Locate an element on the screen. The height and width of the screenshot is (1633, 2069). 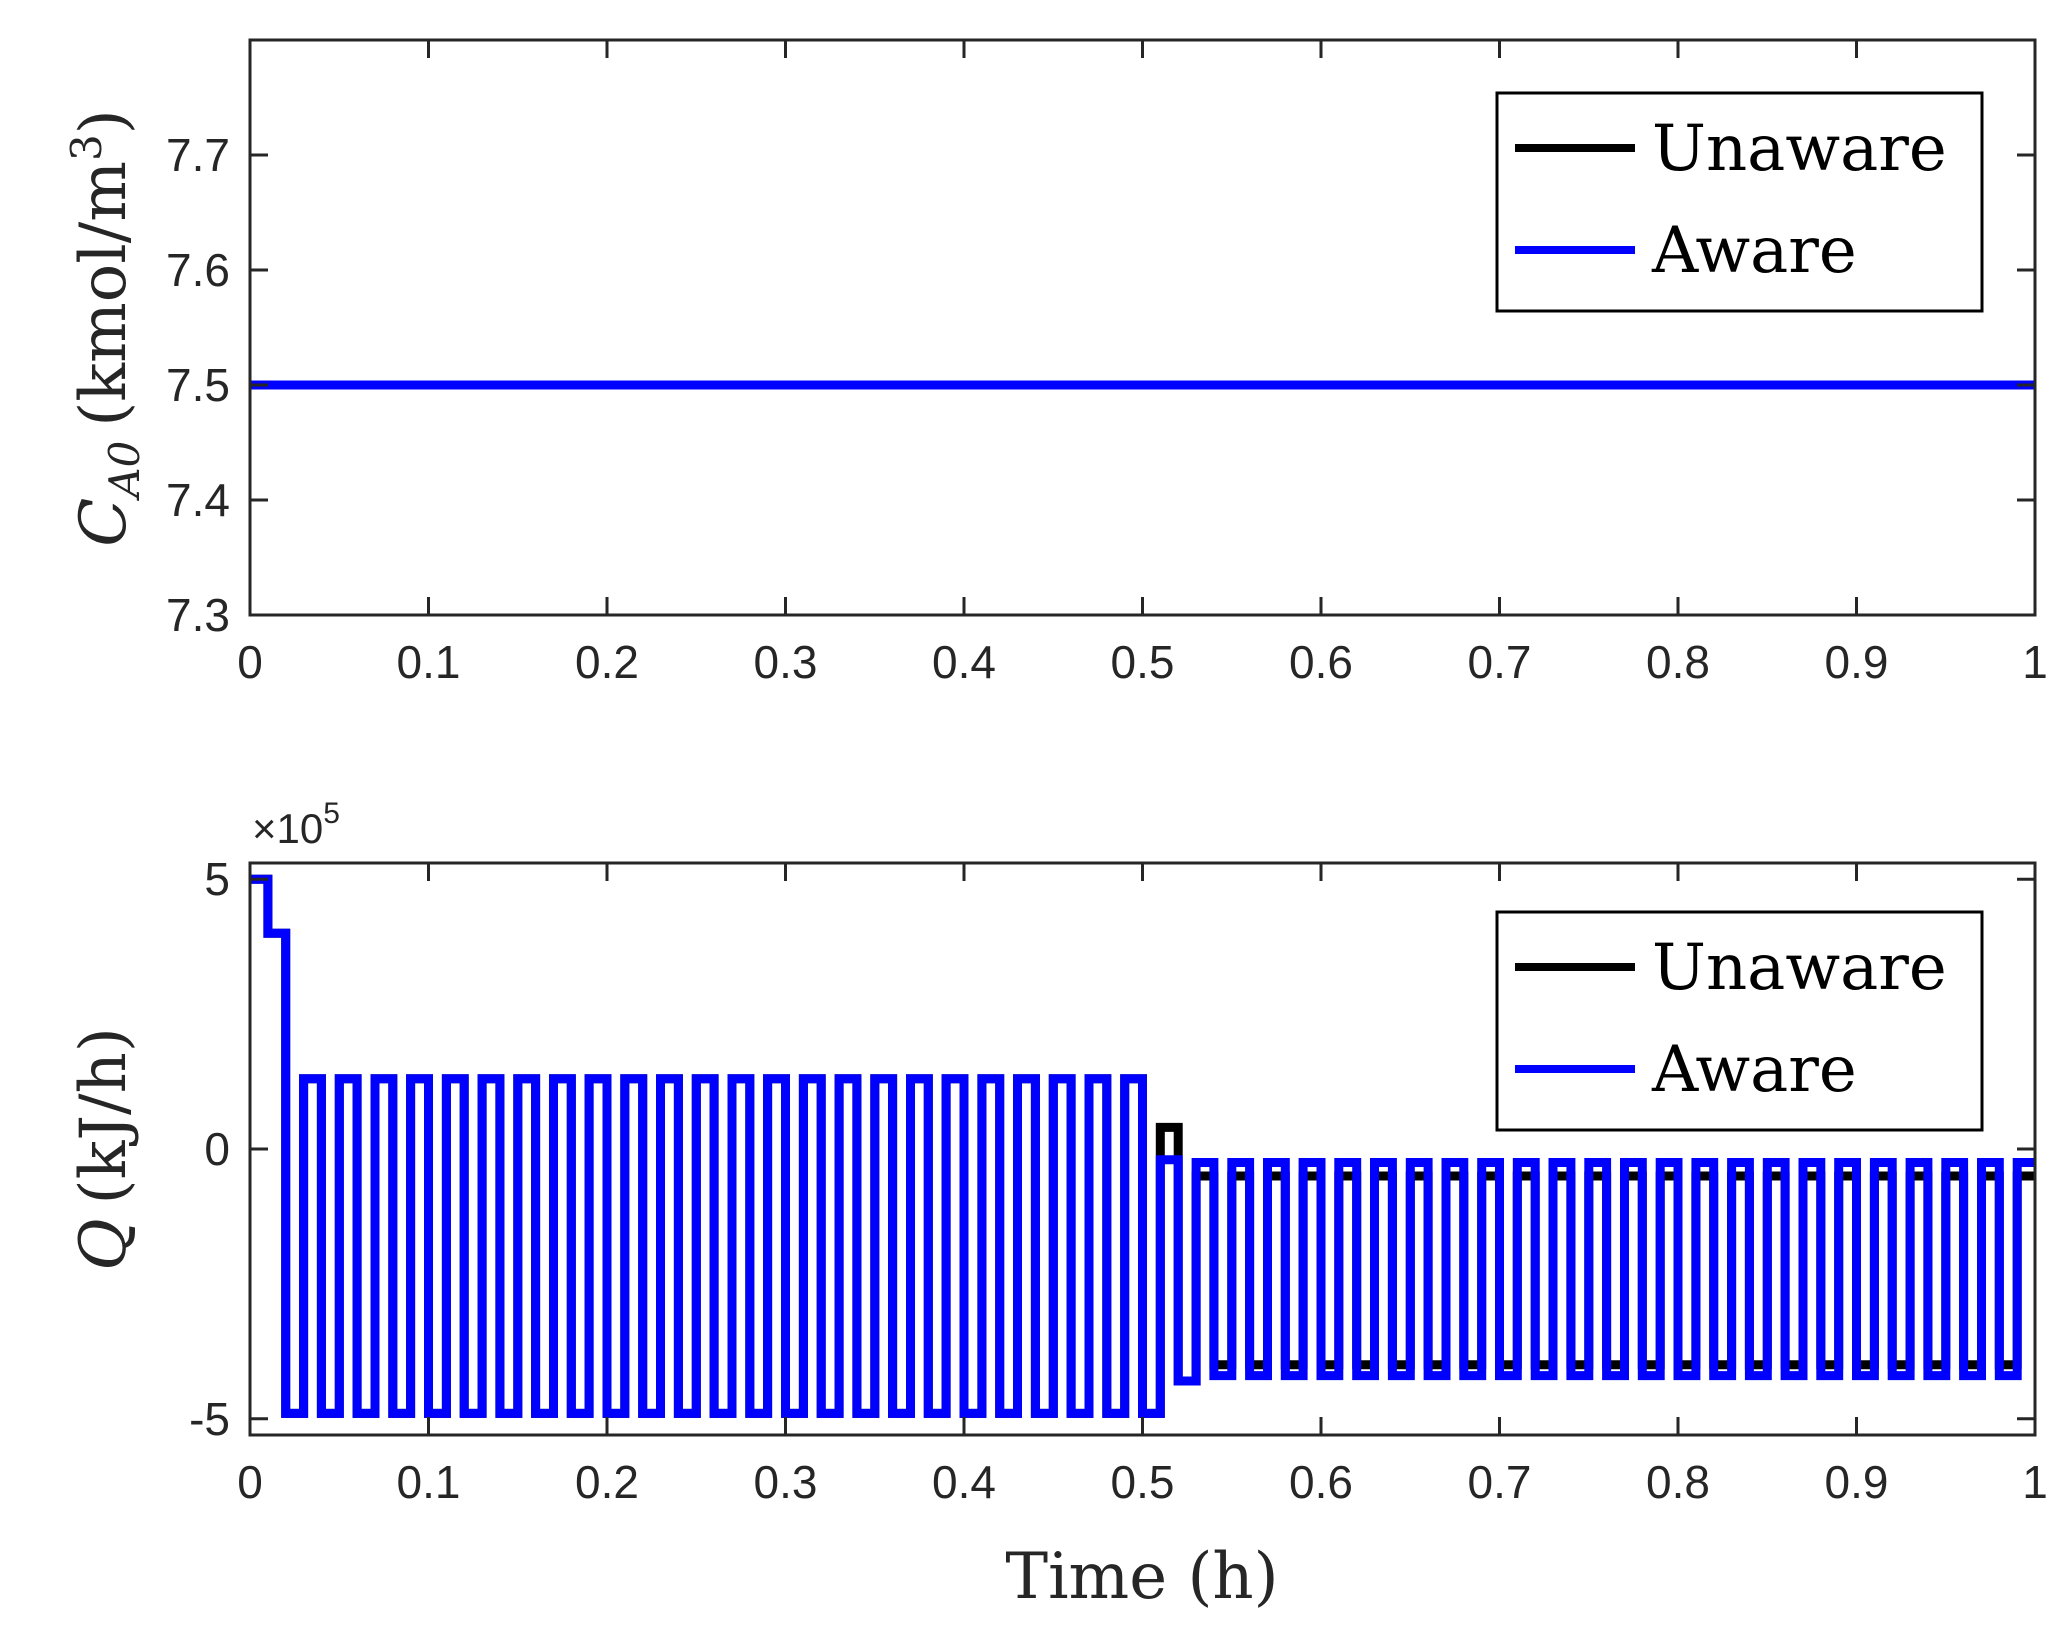
q-x-tick-label: 0.2 is located at coordinates (607, 1482).